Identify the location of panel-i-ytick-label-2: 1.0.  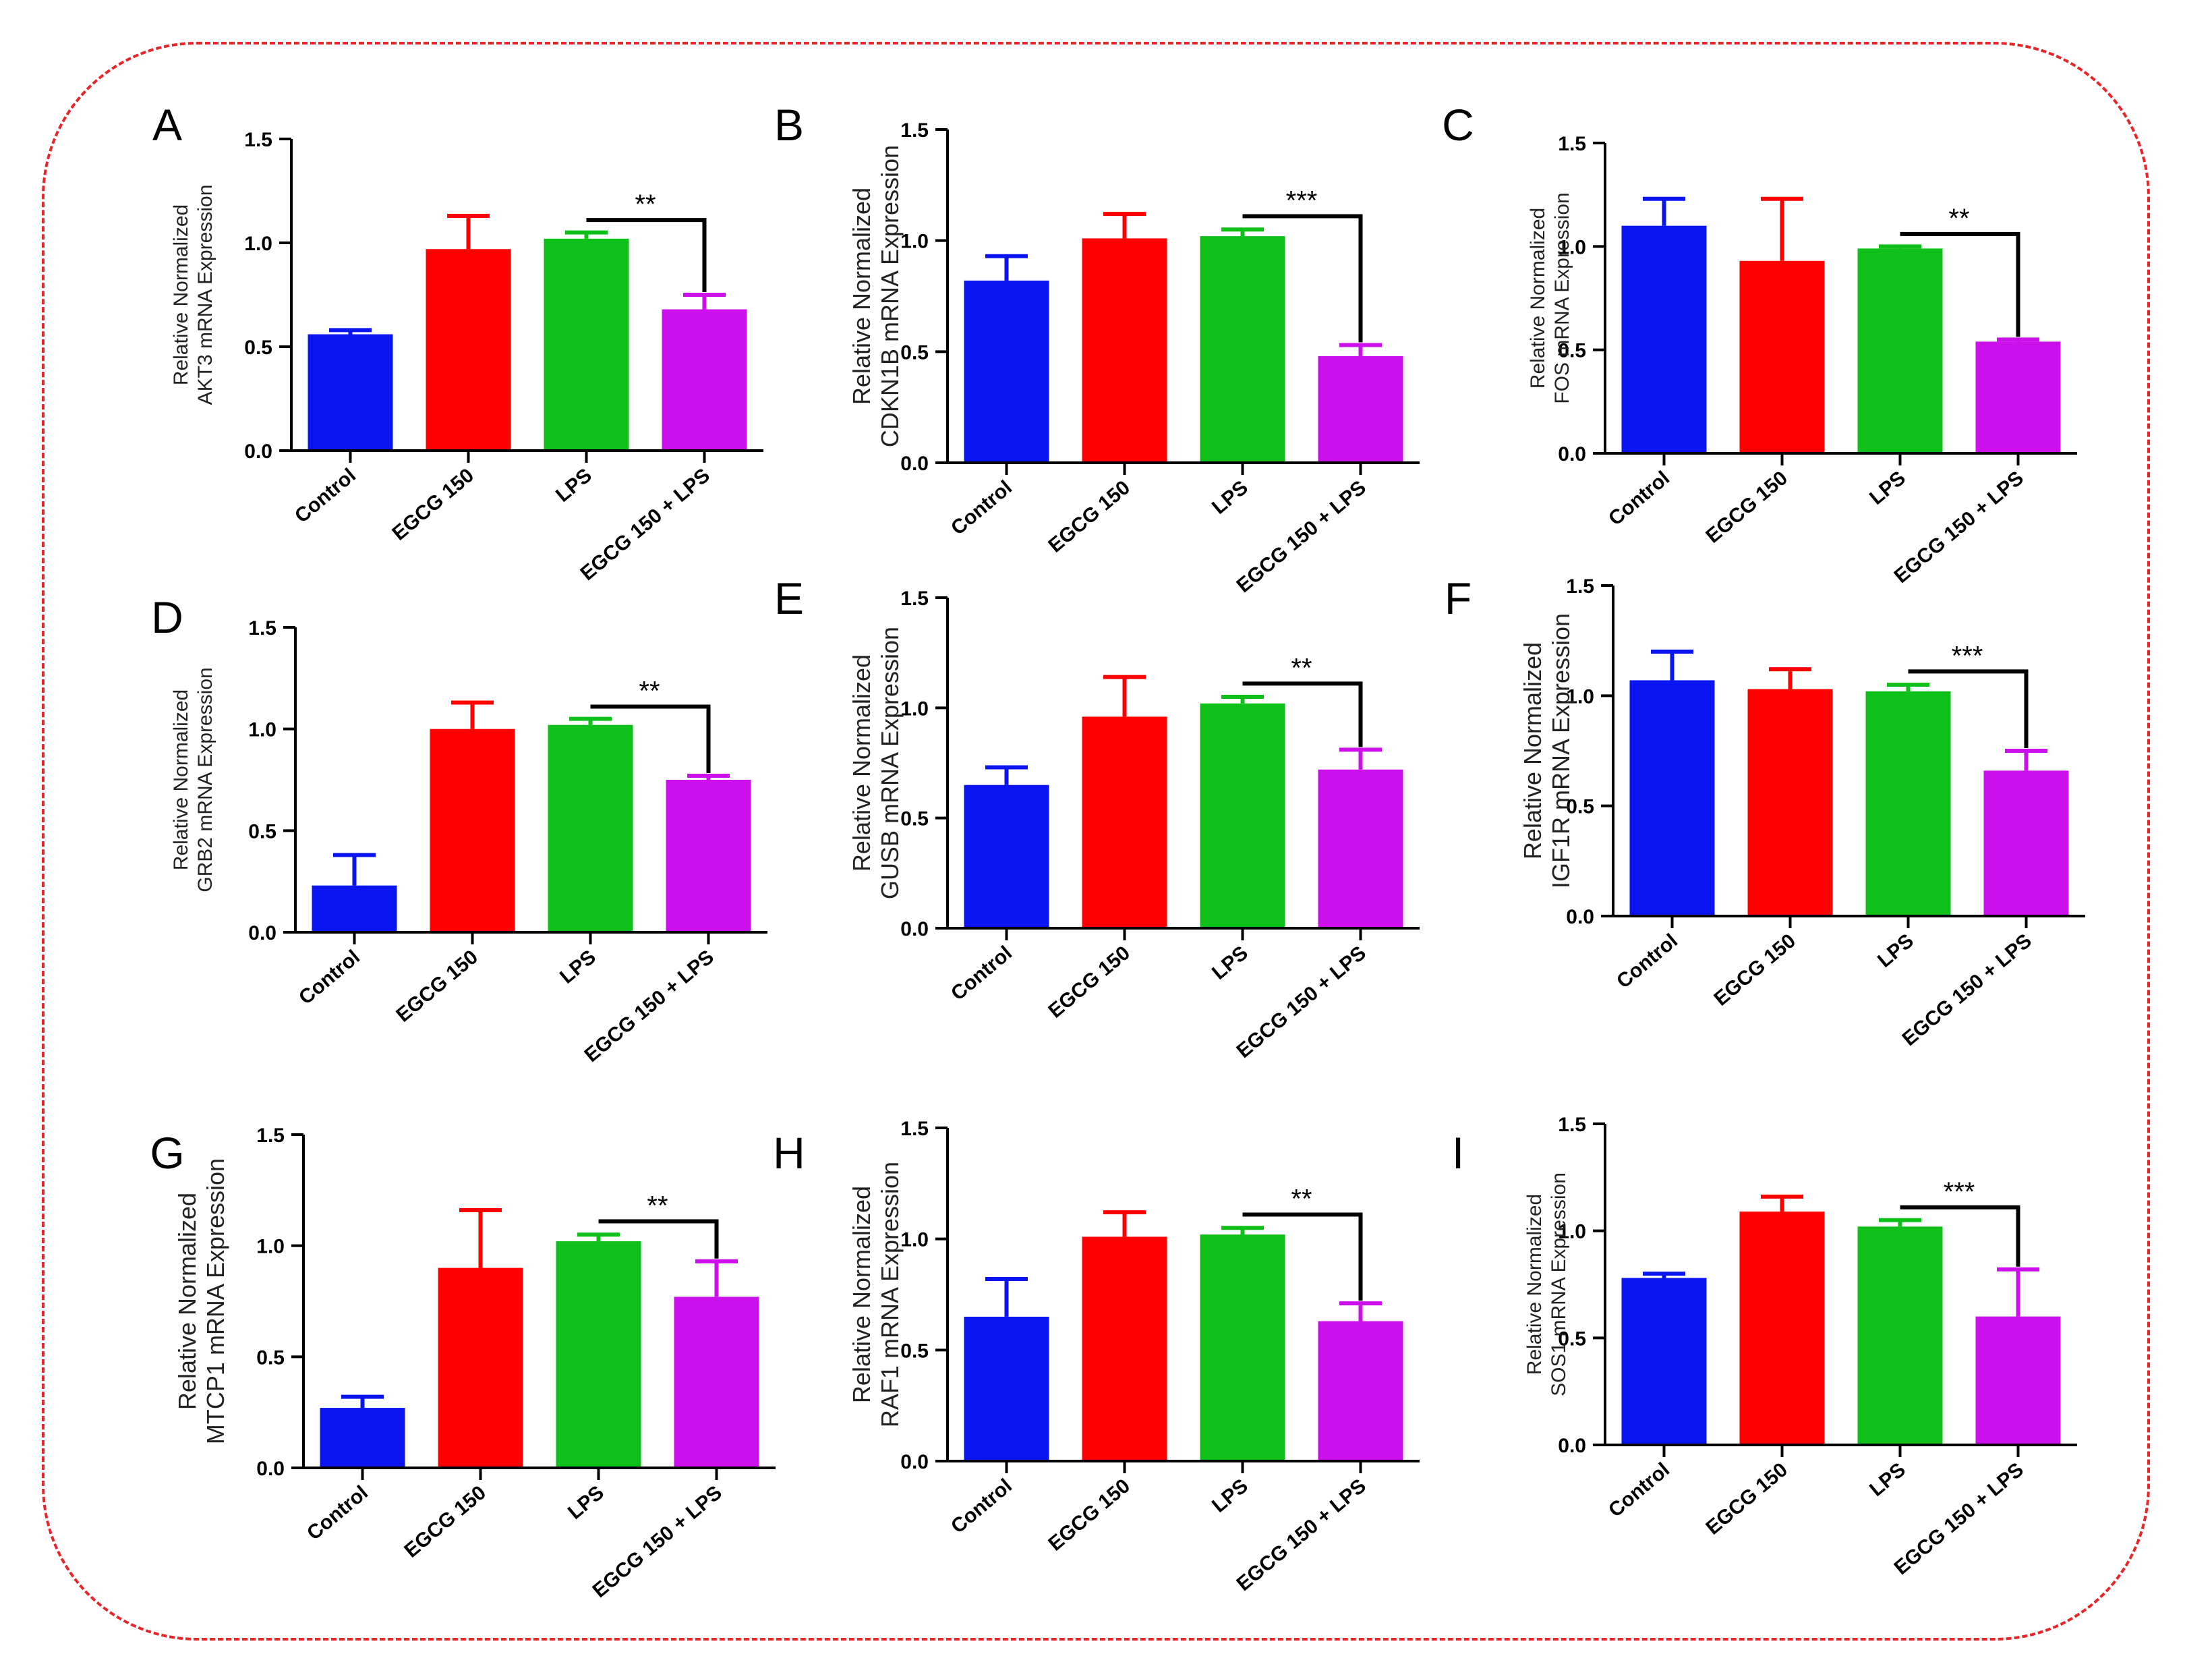
(1572, 1232).